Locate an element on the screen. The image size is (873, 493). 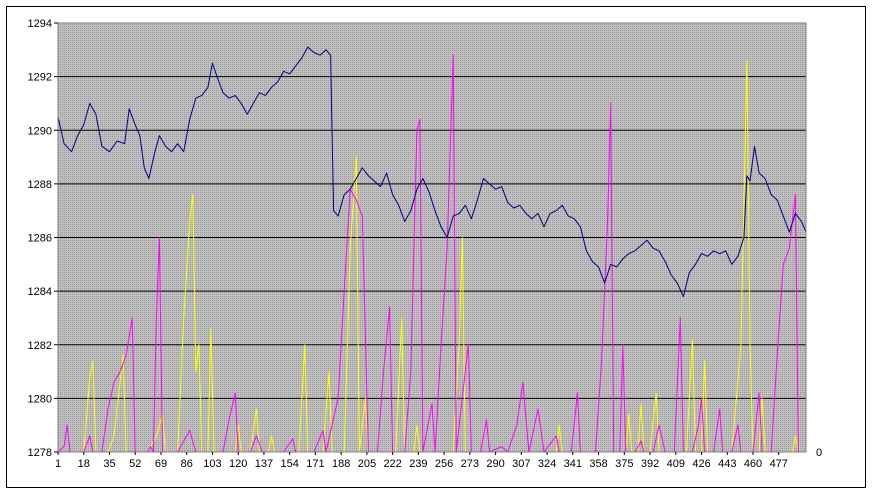
y2-tick-label: 0 is located at coordinates (819, 453).